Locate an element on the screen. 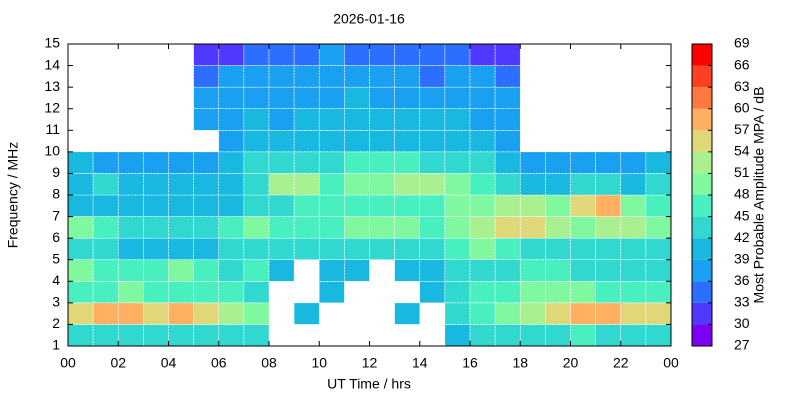 Image resolution: width=800 pixels, height=405 pixels. colorbar-tick-label: 69 is located at coordinates (742, 43).